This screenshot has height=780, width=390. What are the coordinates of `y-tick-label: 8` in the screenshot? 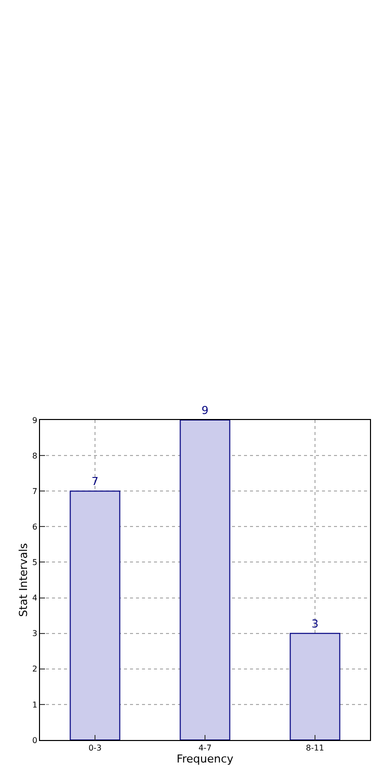 It's located at (35, 455).